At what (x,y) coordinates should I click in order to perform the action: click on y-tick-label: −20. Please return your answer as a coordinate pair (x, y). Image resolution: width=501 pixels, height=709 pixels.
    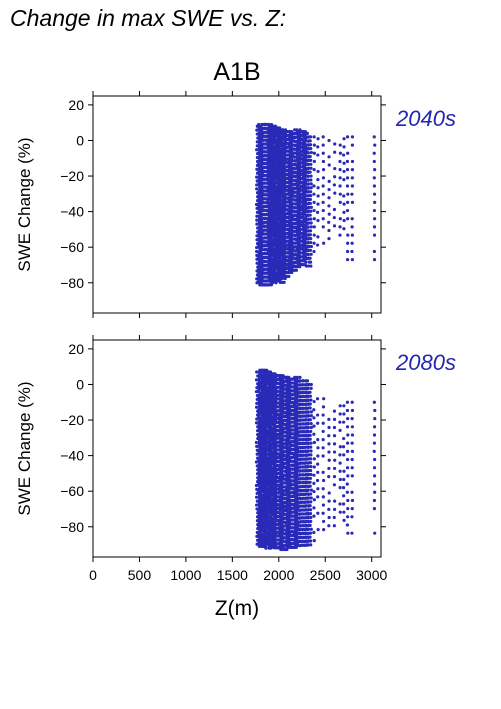
    Looking at the image, I should click on (72, 176).